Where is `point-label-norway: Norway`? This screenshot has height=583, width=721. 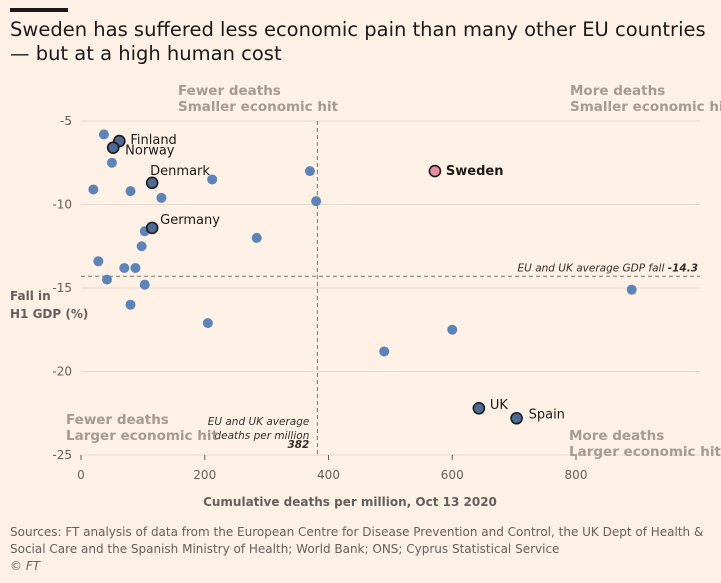
point-label-norway: Norway is located at coordinates (150, 151).